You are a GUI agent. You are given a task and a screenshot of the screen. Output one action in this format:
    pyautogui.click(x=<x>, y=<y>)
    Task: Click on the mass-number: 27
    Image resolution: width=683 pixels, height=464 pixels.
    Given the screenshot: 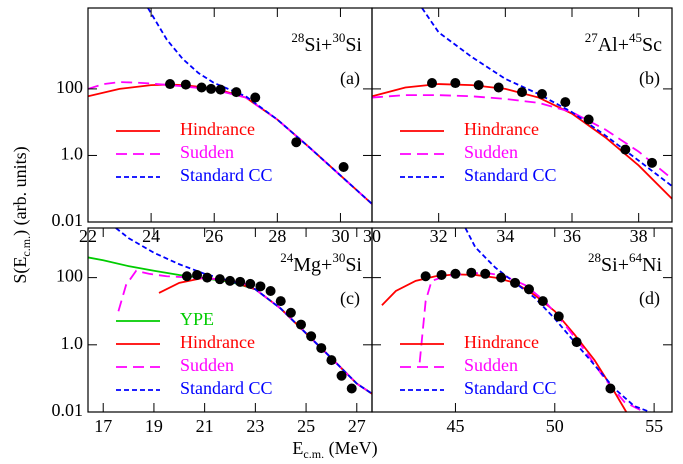 What is the action you would take?
    pyautogui.click(x=592, y=37)
    